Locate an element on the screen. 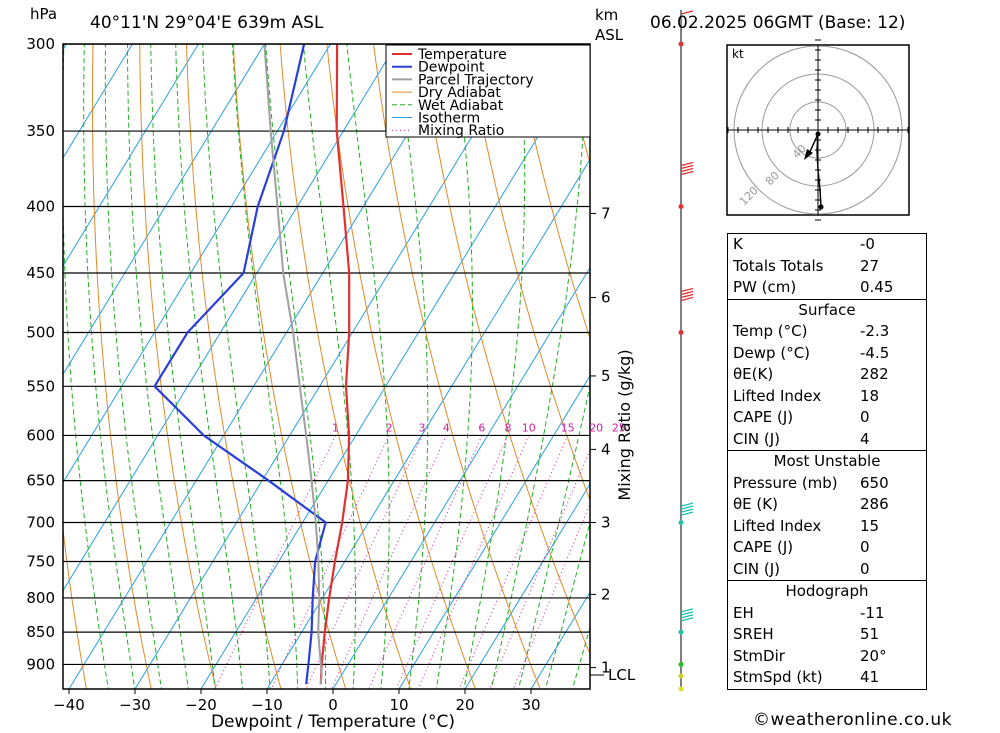 The width and height of the screenshot is (1000, 733). mixing-ratio-axis-label: Mixing Ratio (g/kg) is located at coordinates (624, 424).